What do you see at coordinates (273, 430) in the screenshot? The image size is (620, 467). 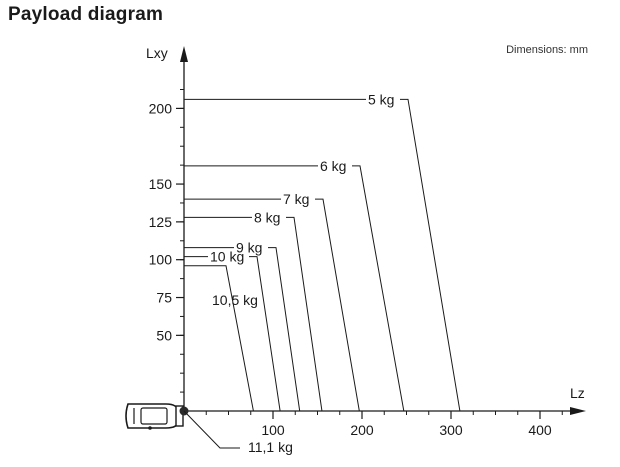 I see `x-tick-label: 100` at bounding box center [273, 430].